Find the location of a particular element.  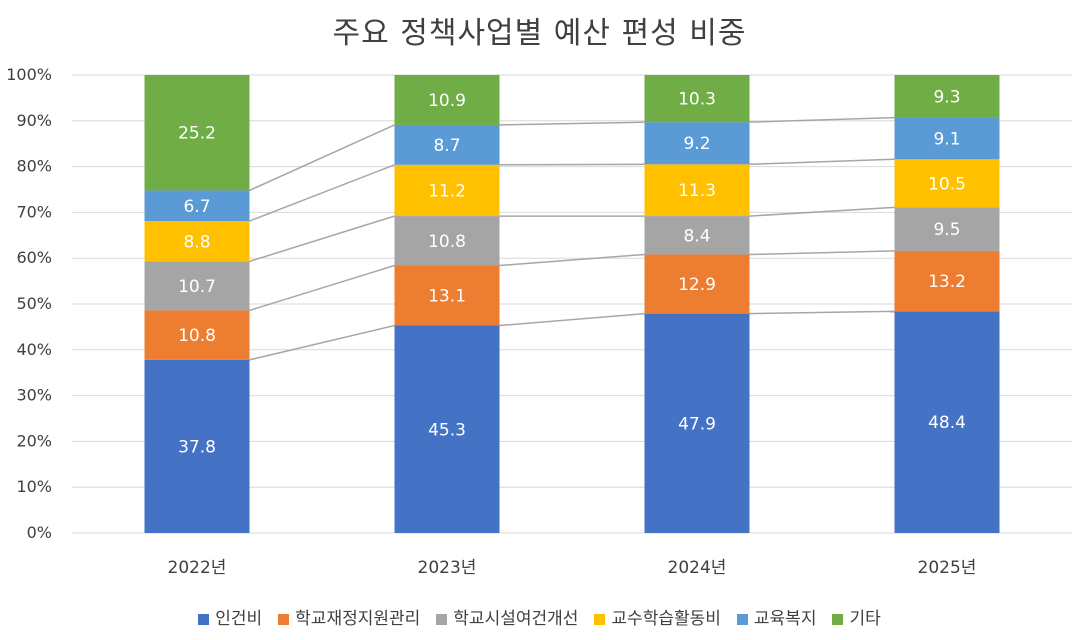

data-label: 6.7 is located at coordinates (196, 207).